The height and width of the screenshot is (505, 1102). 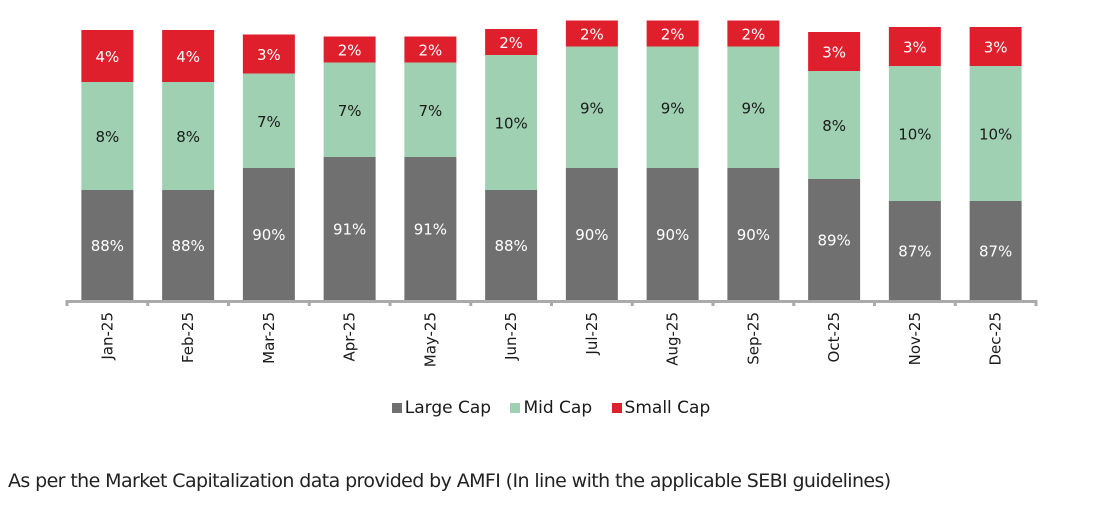 I want to click on legend: Large Cap Mid Cap Small Cap, so click(x=551, y=408).